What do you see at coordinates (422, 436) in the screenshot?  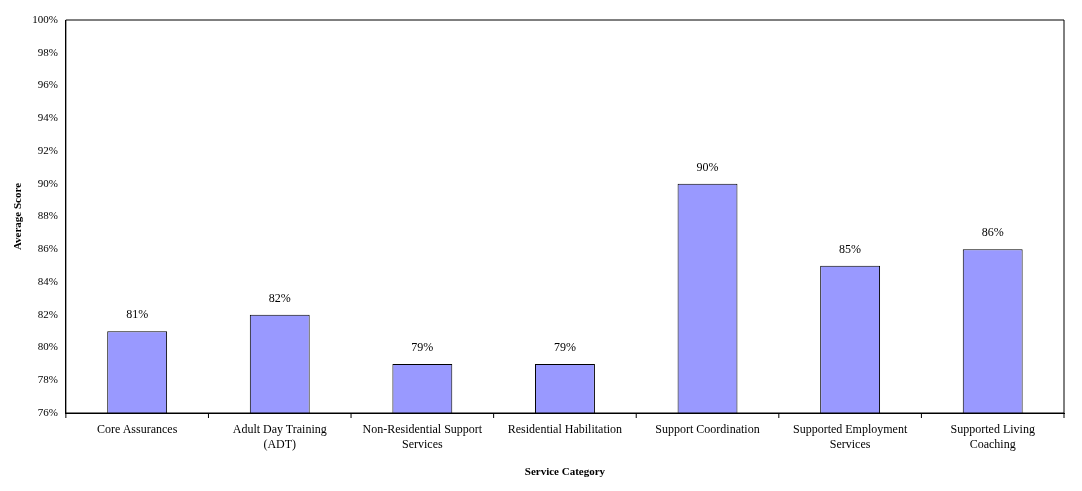 I see `x-tick-label: Non-Residential Support Services` at bounding box center [422, 436].